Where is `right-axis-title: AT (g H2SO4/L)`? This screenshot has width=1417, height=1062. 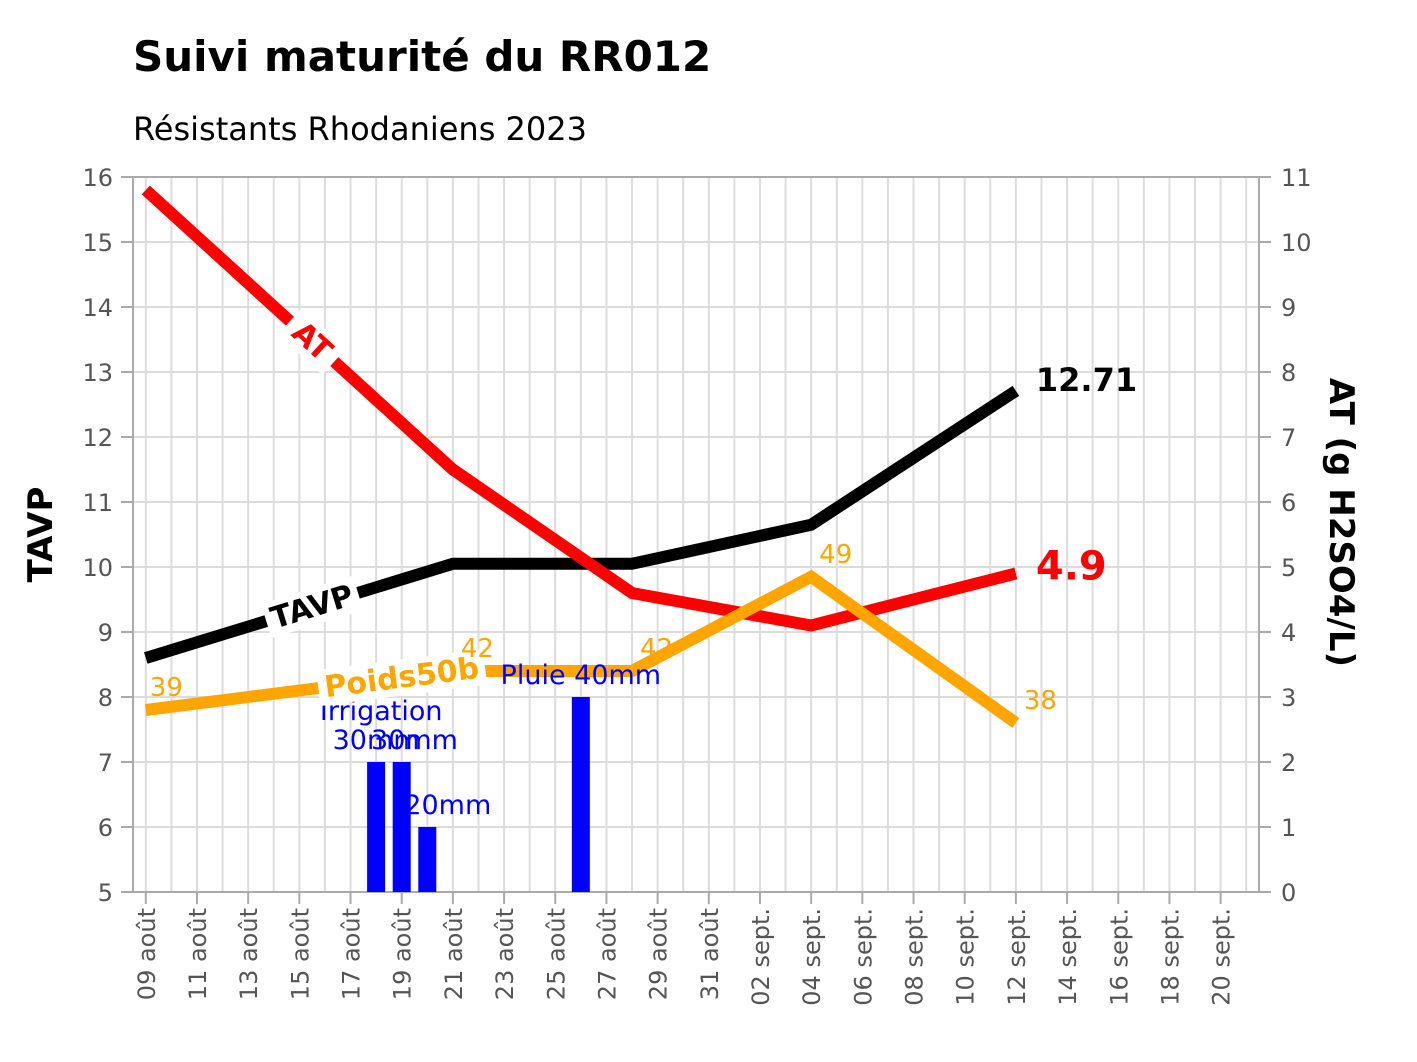
right-axis-title: AT (g H2SO4/L) is located at coordinates (1341, 522).